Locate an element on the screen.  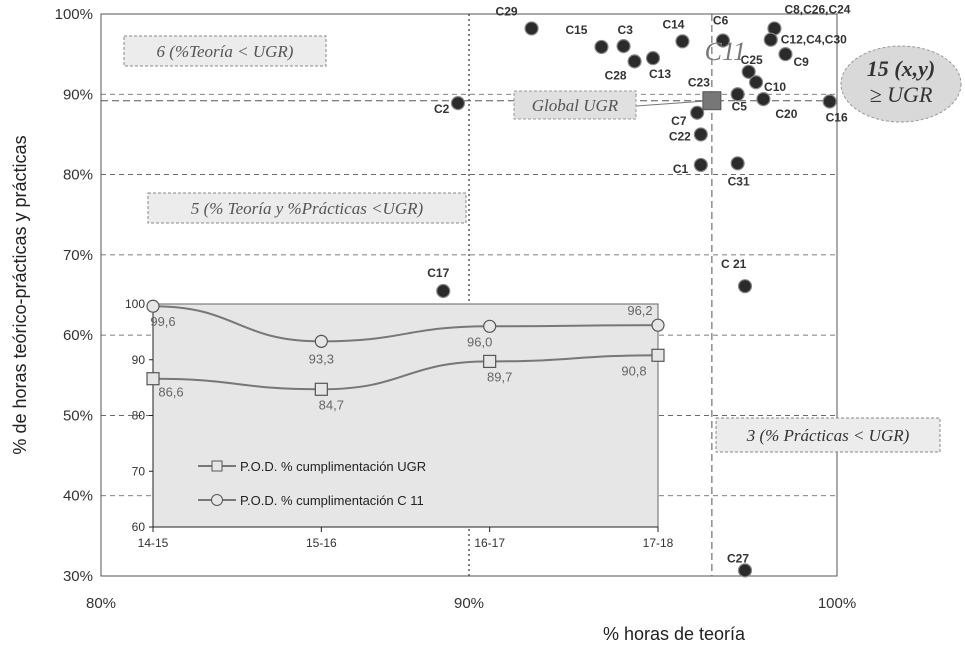
point-label: C13 is located at coordinates (660, 74).